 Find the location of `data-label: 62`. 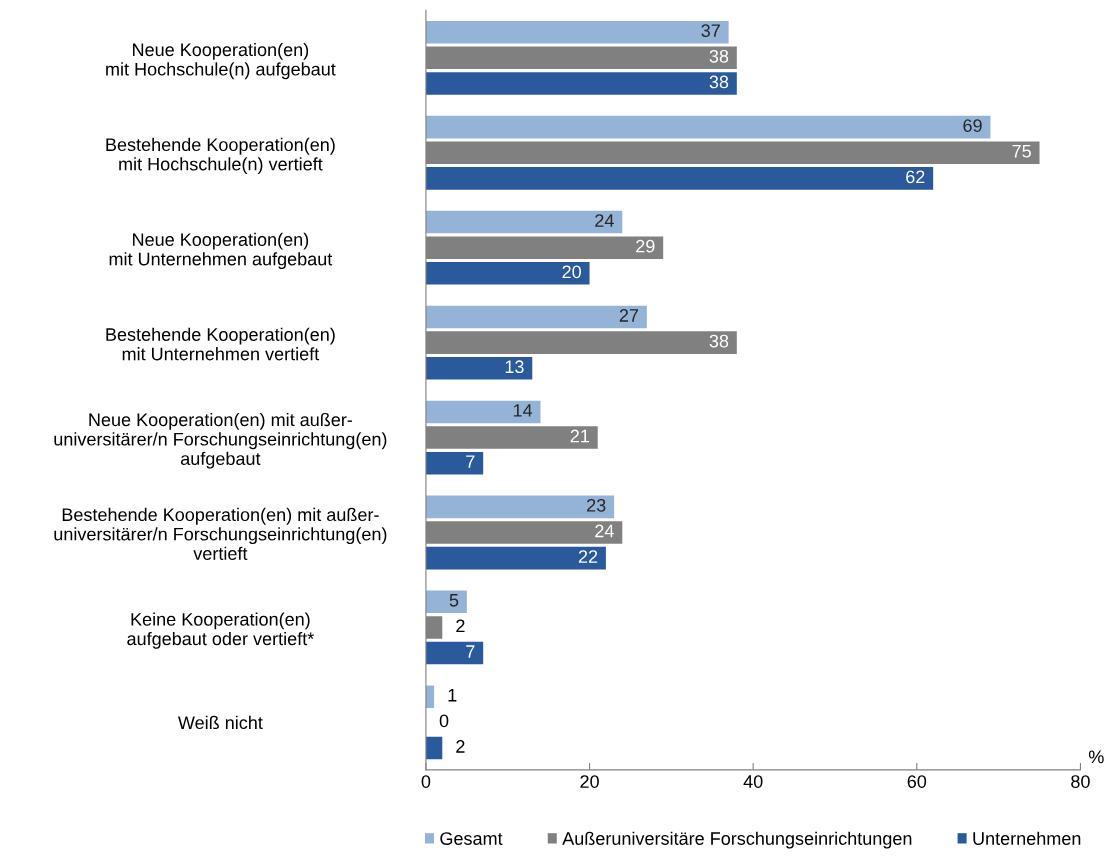

data-label: 62 is located at coordinates (915, 177).